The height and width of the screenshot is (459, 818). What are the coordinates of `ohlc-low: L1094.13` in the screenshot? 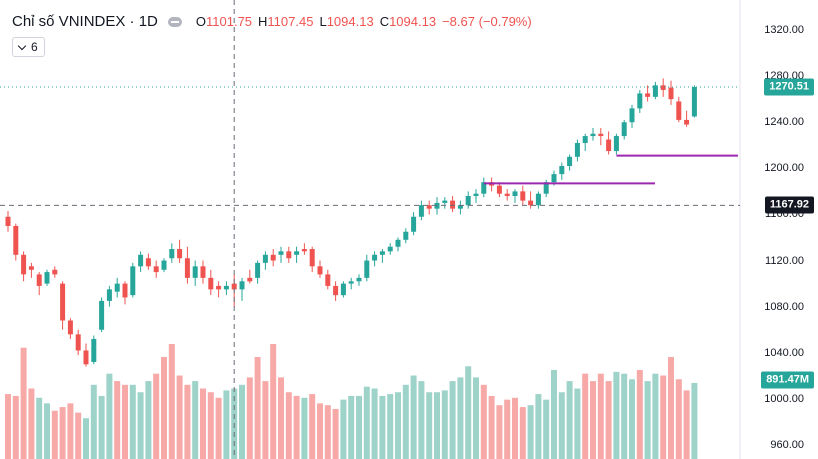 It's located at (346, 21).